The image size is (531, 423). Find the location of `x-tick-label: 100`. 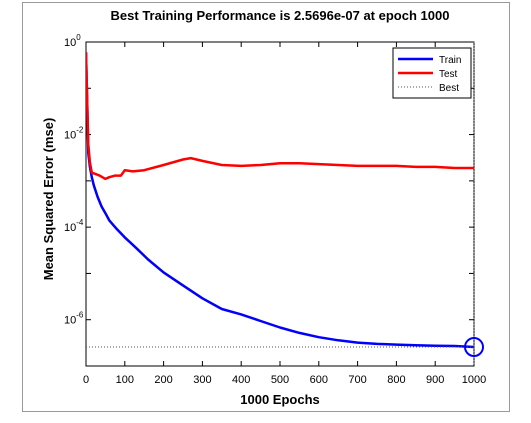

x-tick-label: 100 is located at coordinates (125, 380).